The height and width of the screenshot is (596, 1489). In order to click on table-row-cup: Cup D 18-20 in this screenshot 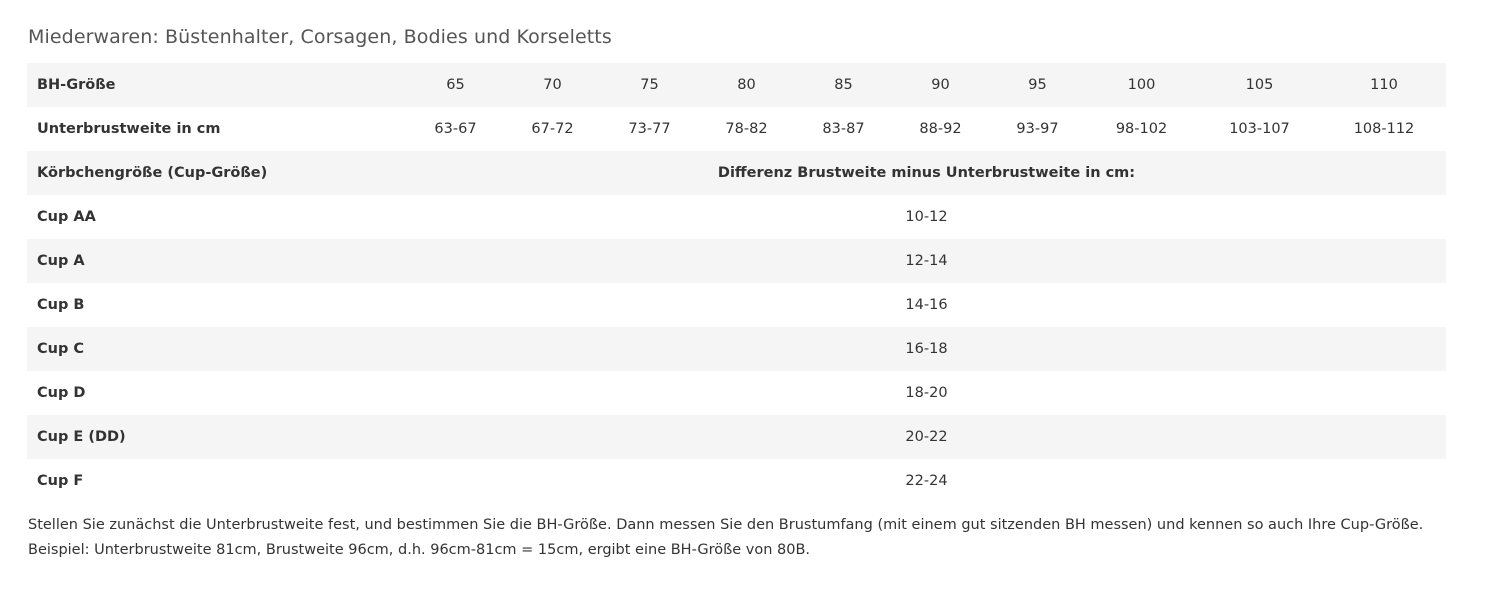, I will do `click(736, 393)`.